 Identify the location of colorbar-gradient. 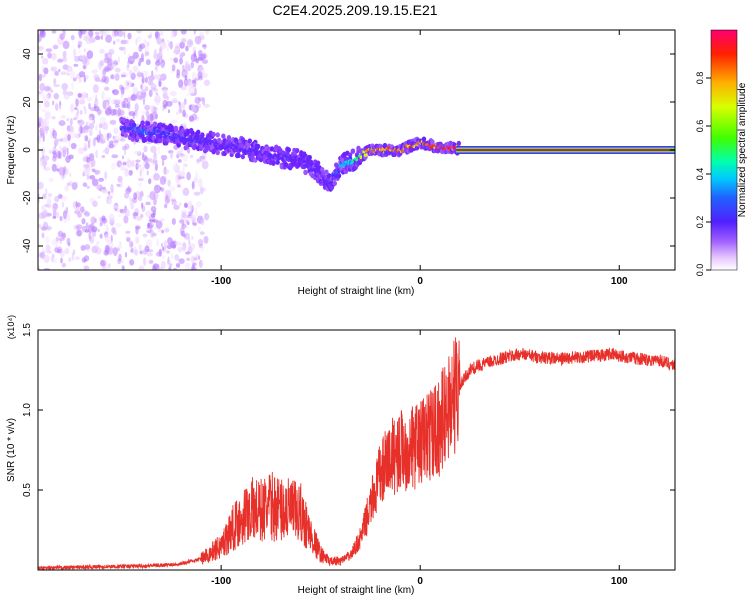
(724, 150).